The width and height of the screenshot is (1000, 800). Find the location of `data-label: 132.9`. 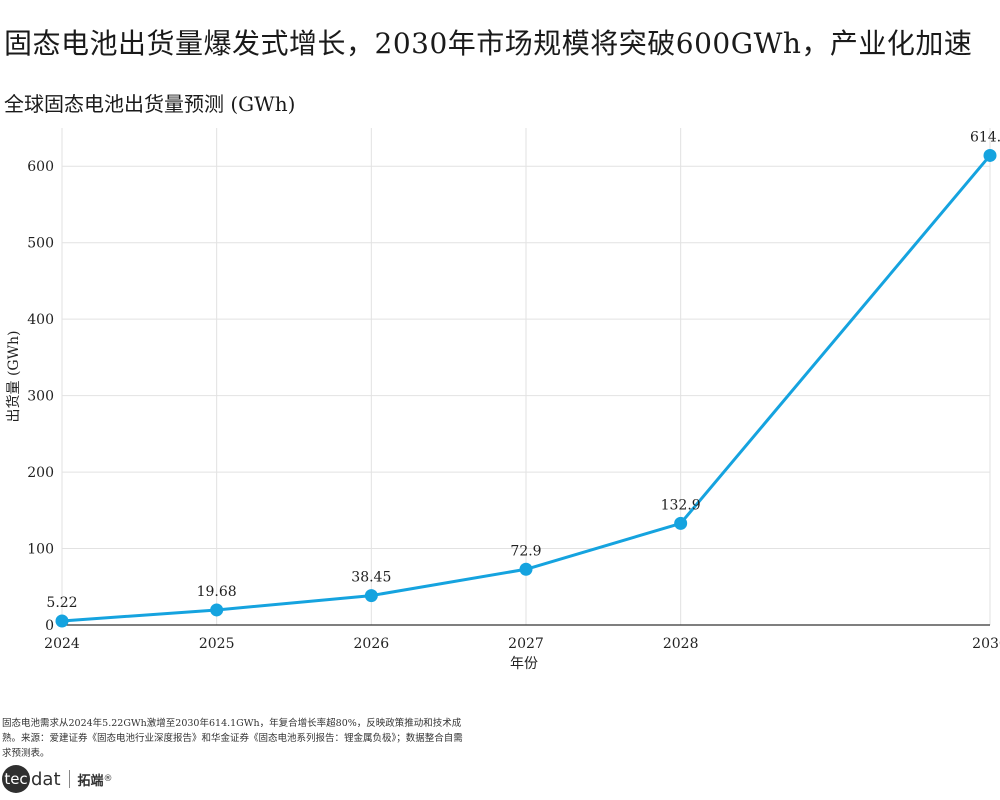

data-label: 132.9 is located at coordinates (681, 505).